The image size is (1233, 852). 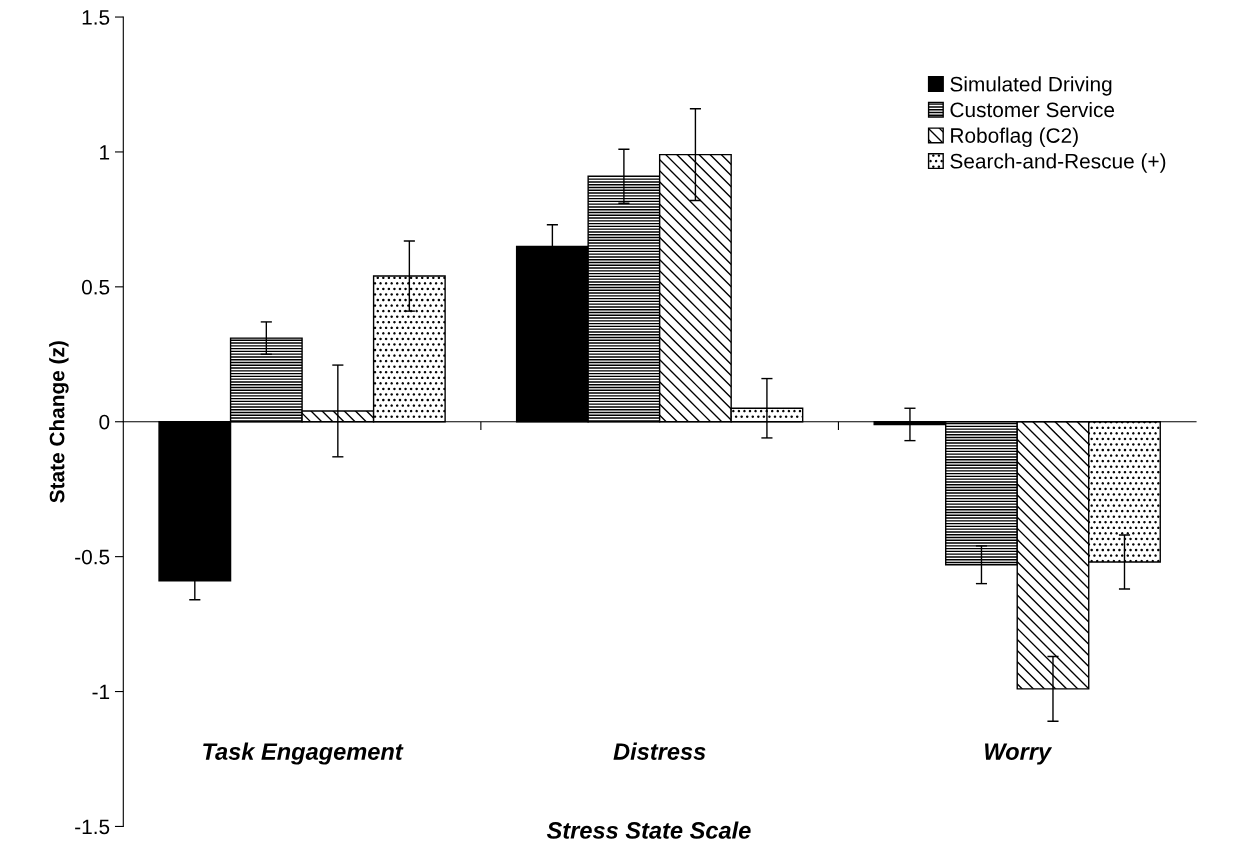 What do you see at coordinates (101, 692) in the screenshot?
I see `y-tick-label: -1` at bounding box center [101, 692].